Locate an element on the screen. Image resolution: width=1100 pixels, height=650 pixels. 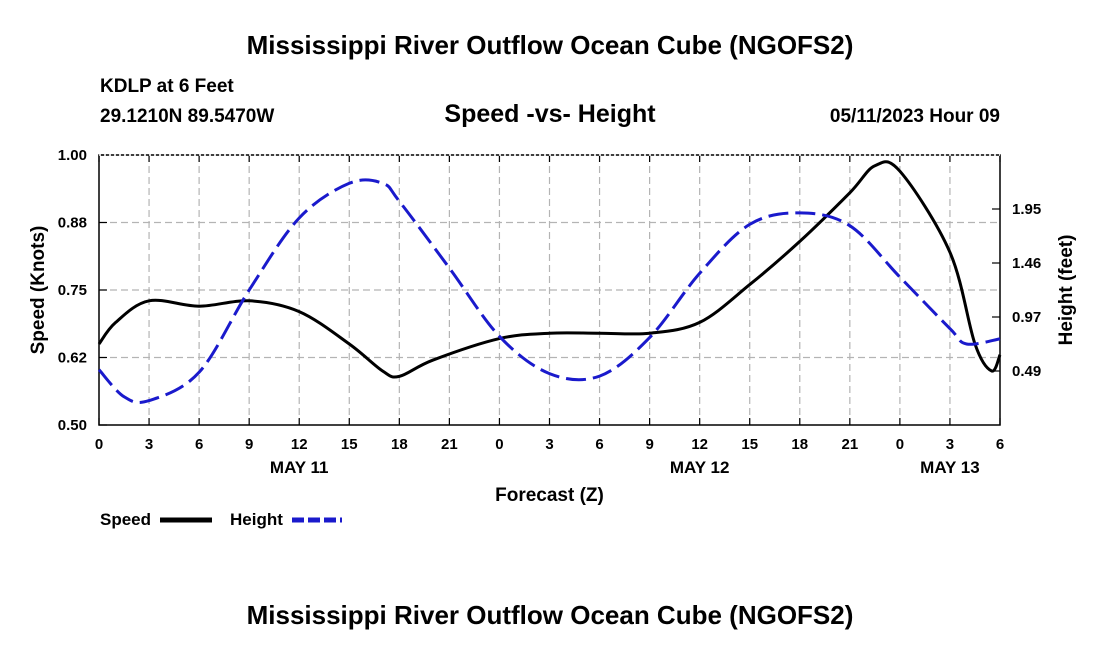
date-label: MAY 11 is located at coordinates (299, 467).